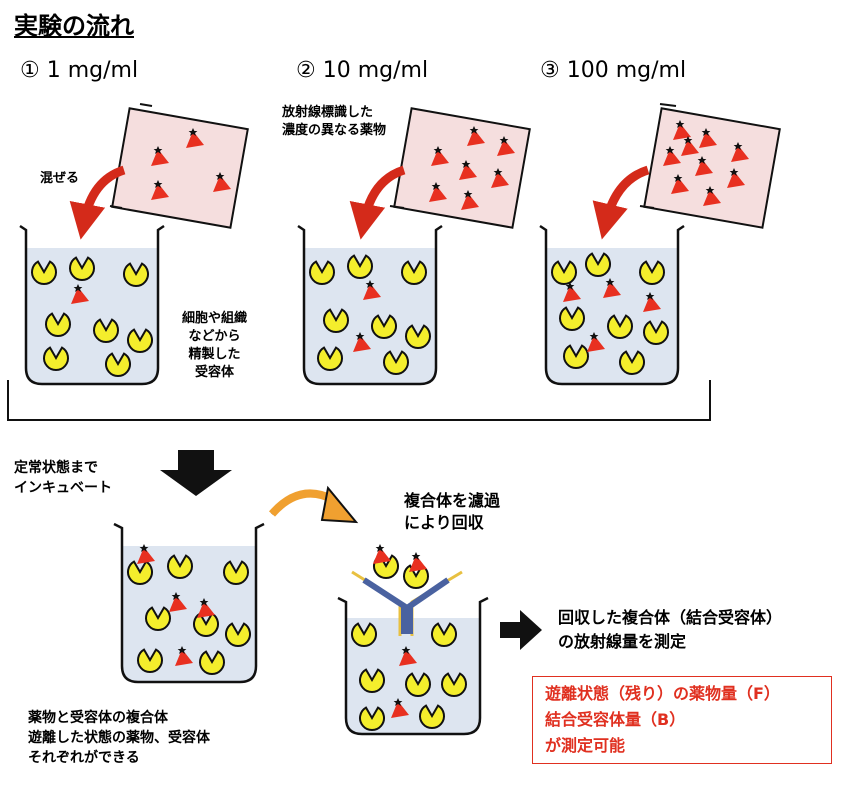  I want to click on condition-2: ② 10 mg/ml, so click(362, 70).